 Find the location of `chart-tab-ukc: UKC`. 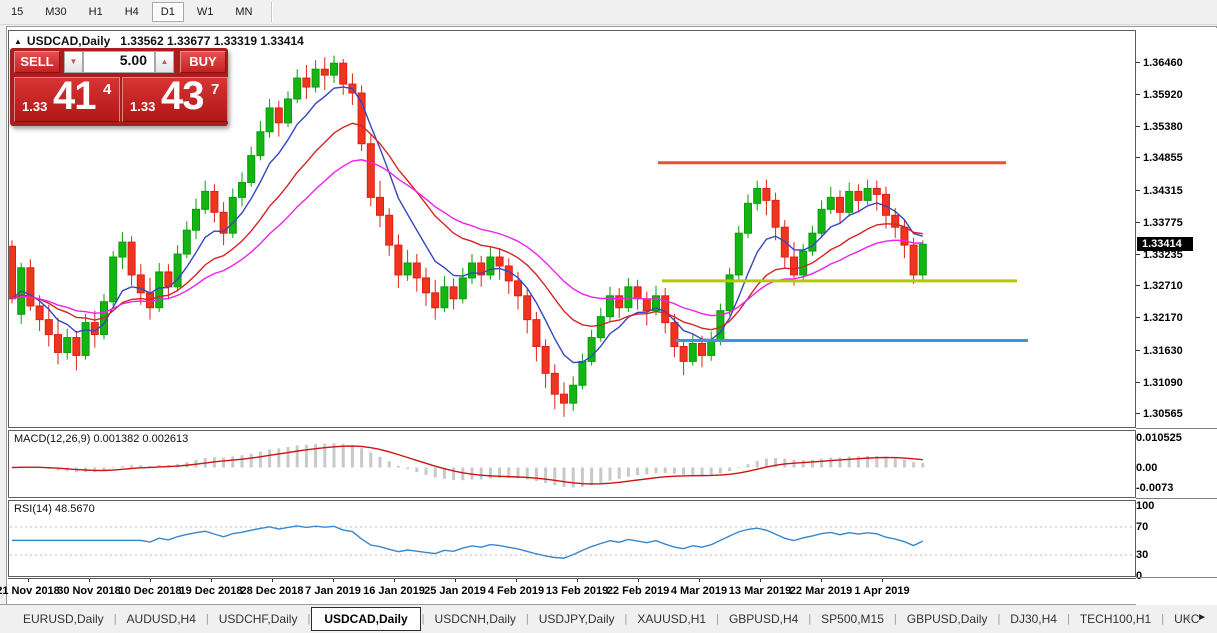

chart-tab-ukc: UKC is located at coordinates (1187, 619).